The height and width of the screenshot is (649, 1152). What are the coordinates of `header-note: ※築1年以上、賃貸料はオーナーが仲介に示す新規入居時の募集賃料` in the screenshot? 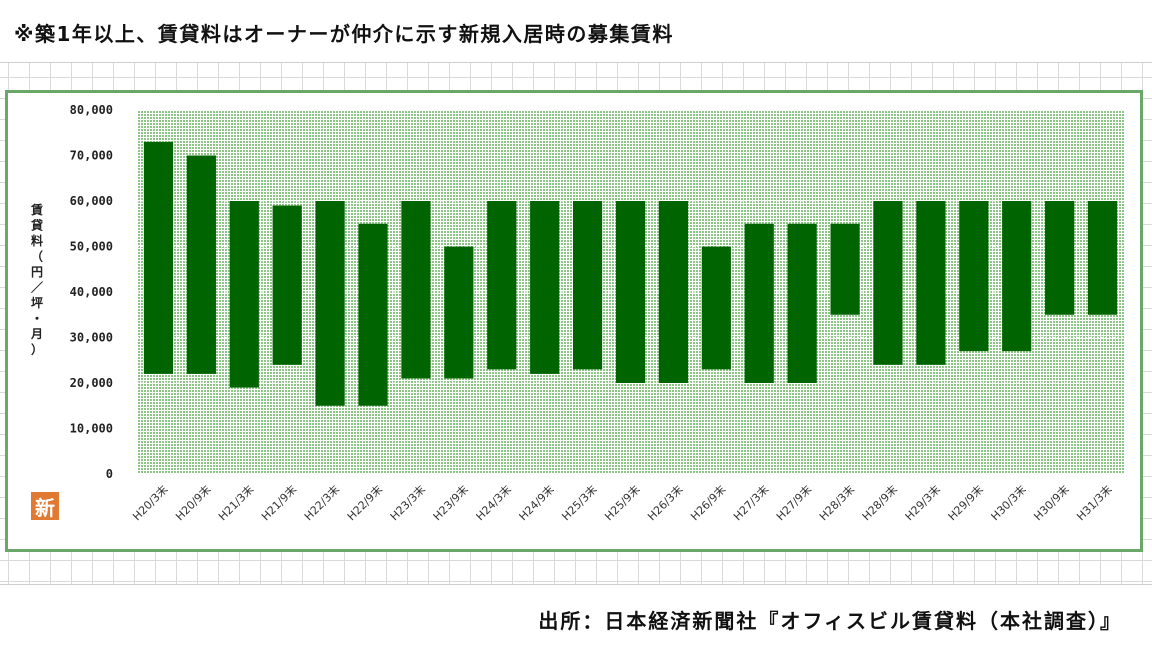 It's located at (344, 34).